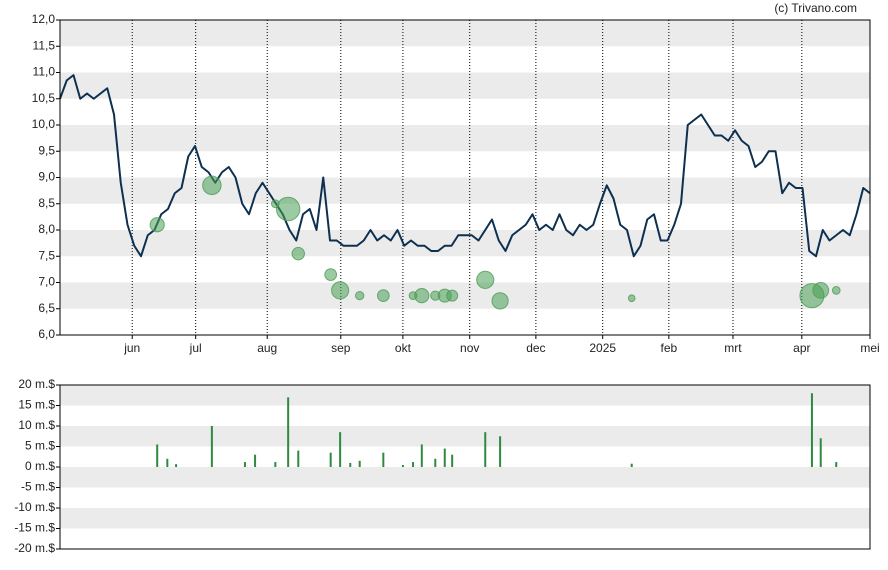 Image resolution: width=888 pixels, height=570 pixels. Describe the element at coordinates (131, 348) in the screenshot. I see `x-tick-label: jun` at that location.